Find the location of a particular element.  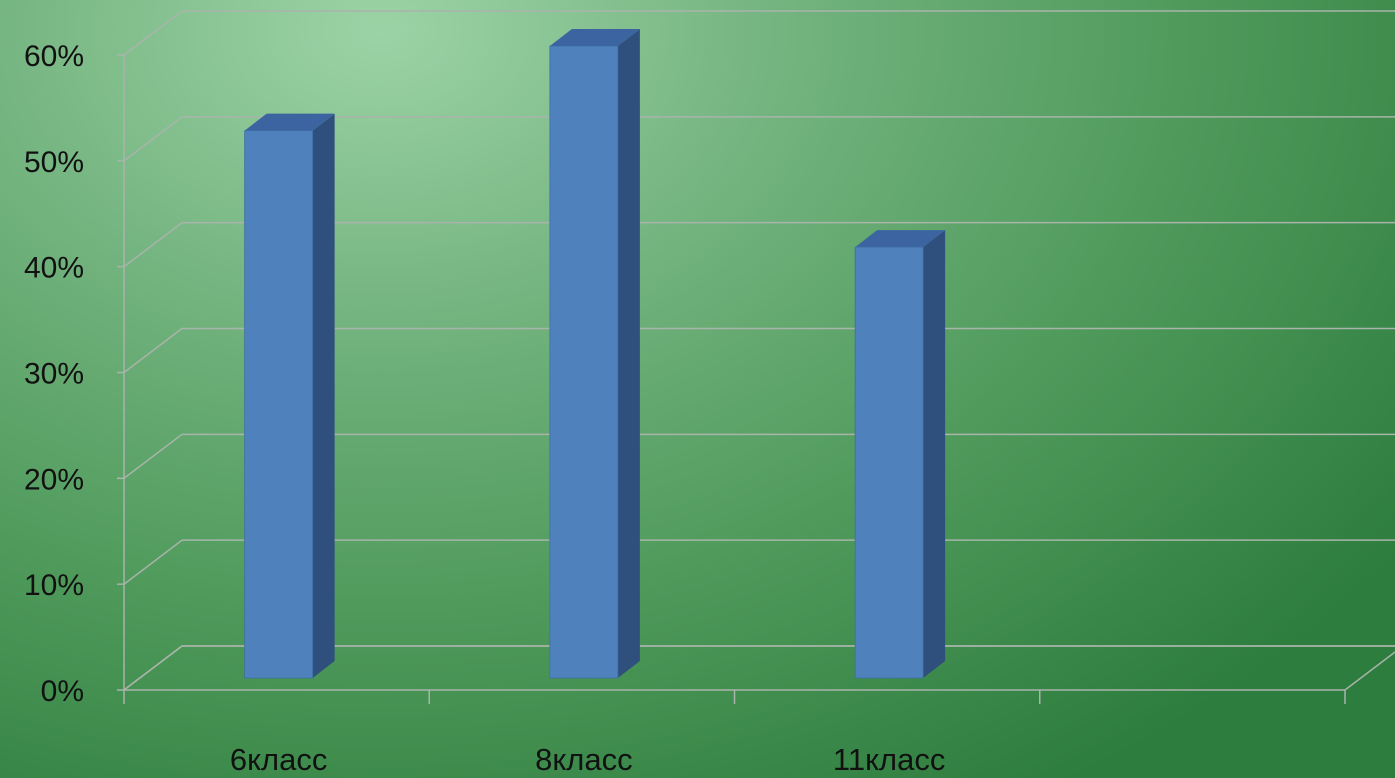

y-tick-label: 60% is located at coordinates (54, 56).